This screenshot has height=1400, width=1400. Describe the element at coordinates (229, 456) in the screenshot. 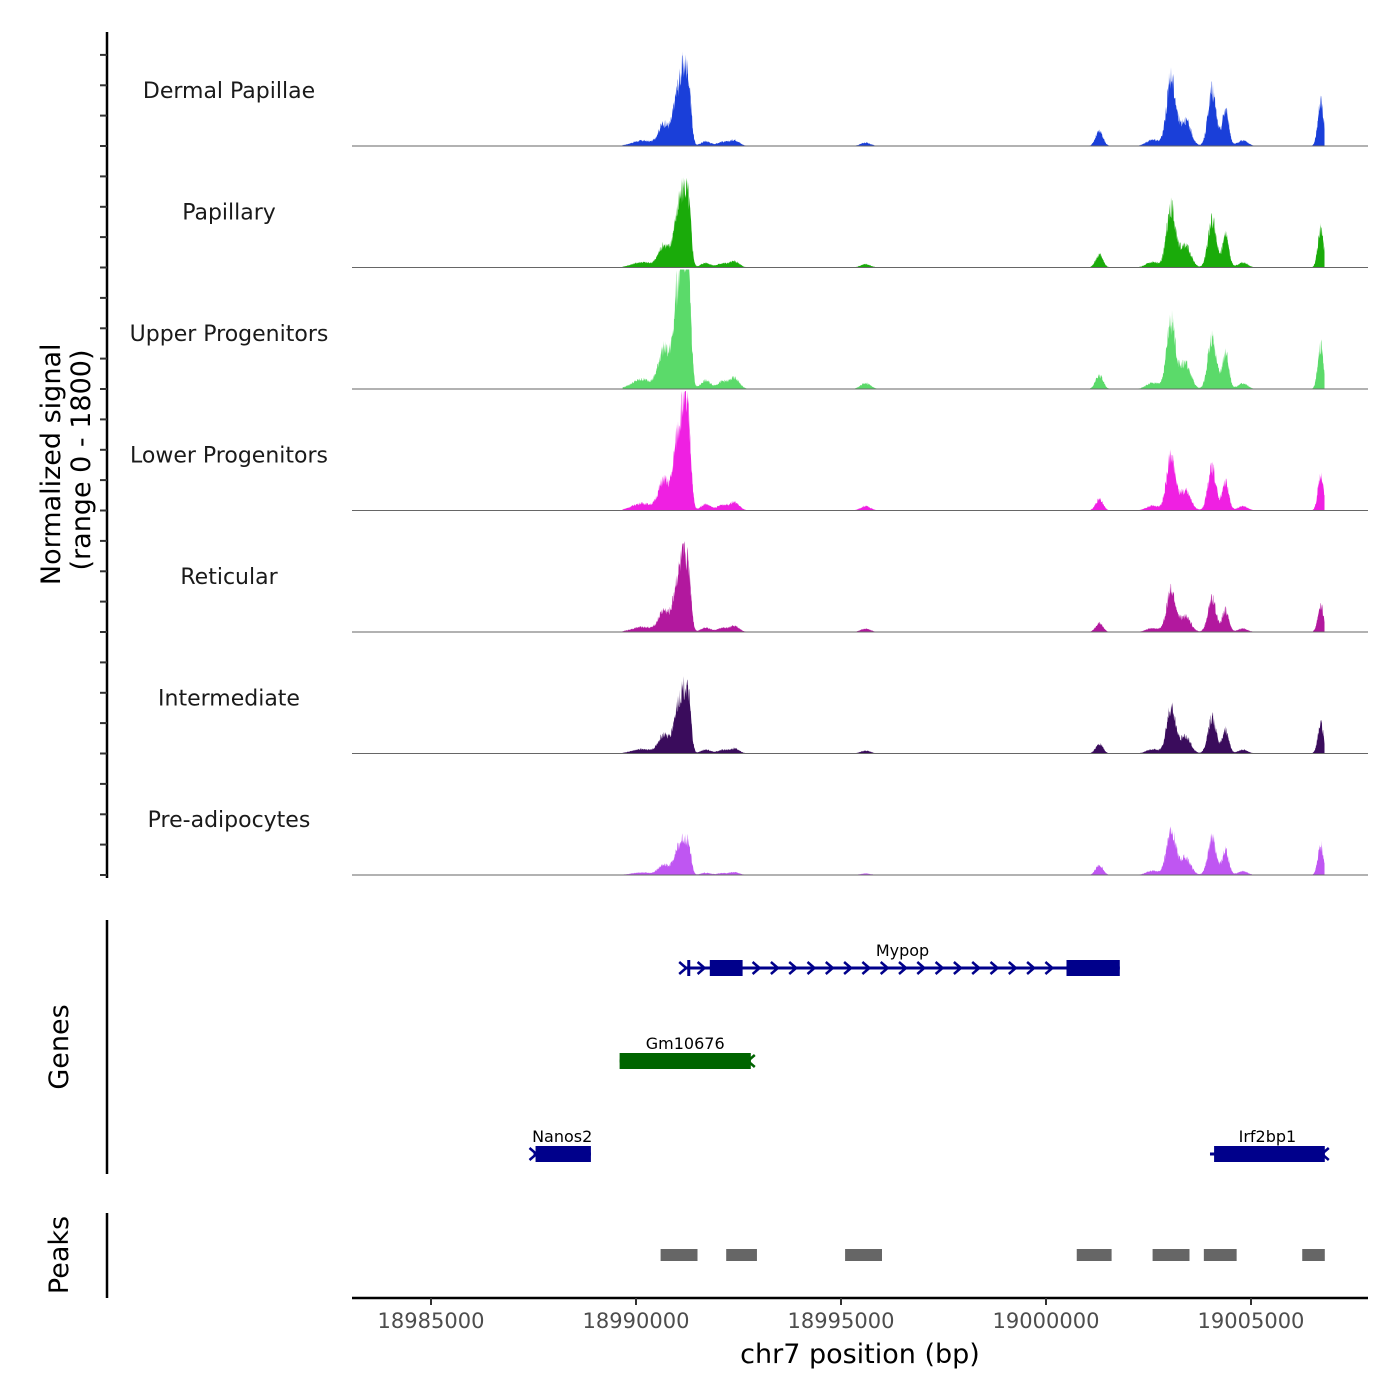

I see `track-label: Lower Progenitors` at that location.